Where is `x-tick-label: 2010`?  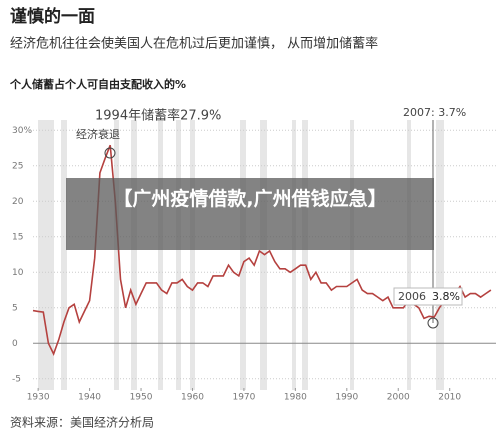 x-tick-label: 2010 is located at coordinates (449, 398).